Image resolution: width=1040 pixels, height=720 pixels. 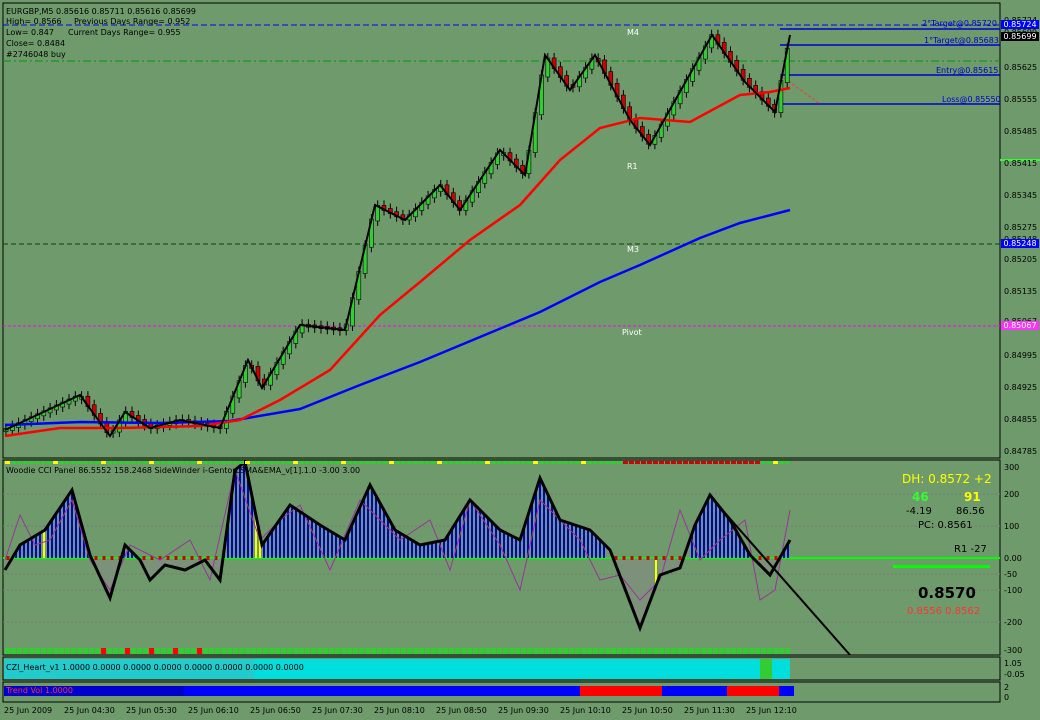 I want to click on trend-title: Trend Vol 1.0000, so click(x=39, y=690).